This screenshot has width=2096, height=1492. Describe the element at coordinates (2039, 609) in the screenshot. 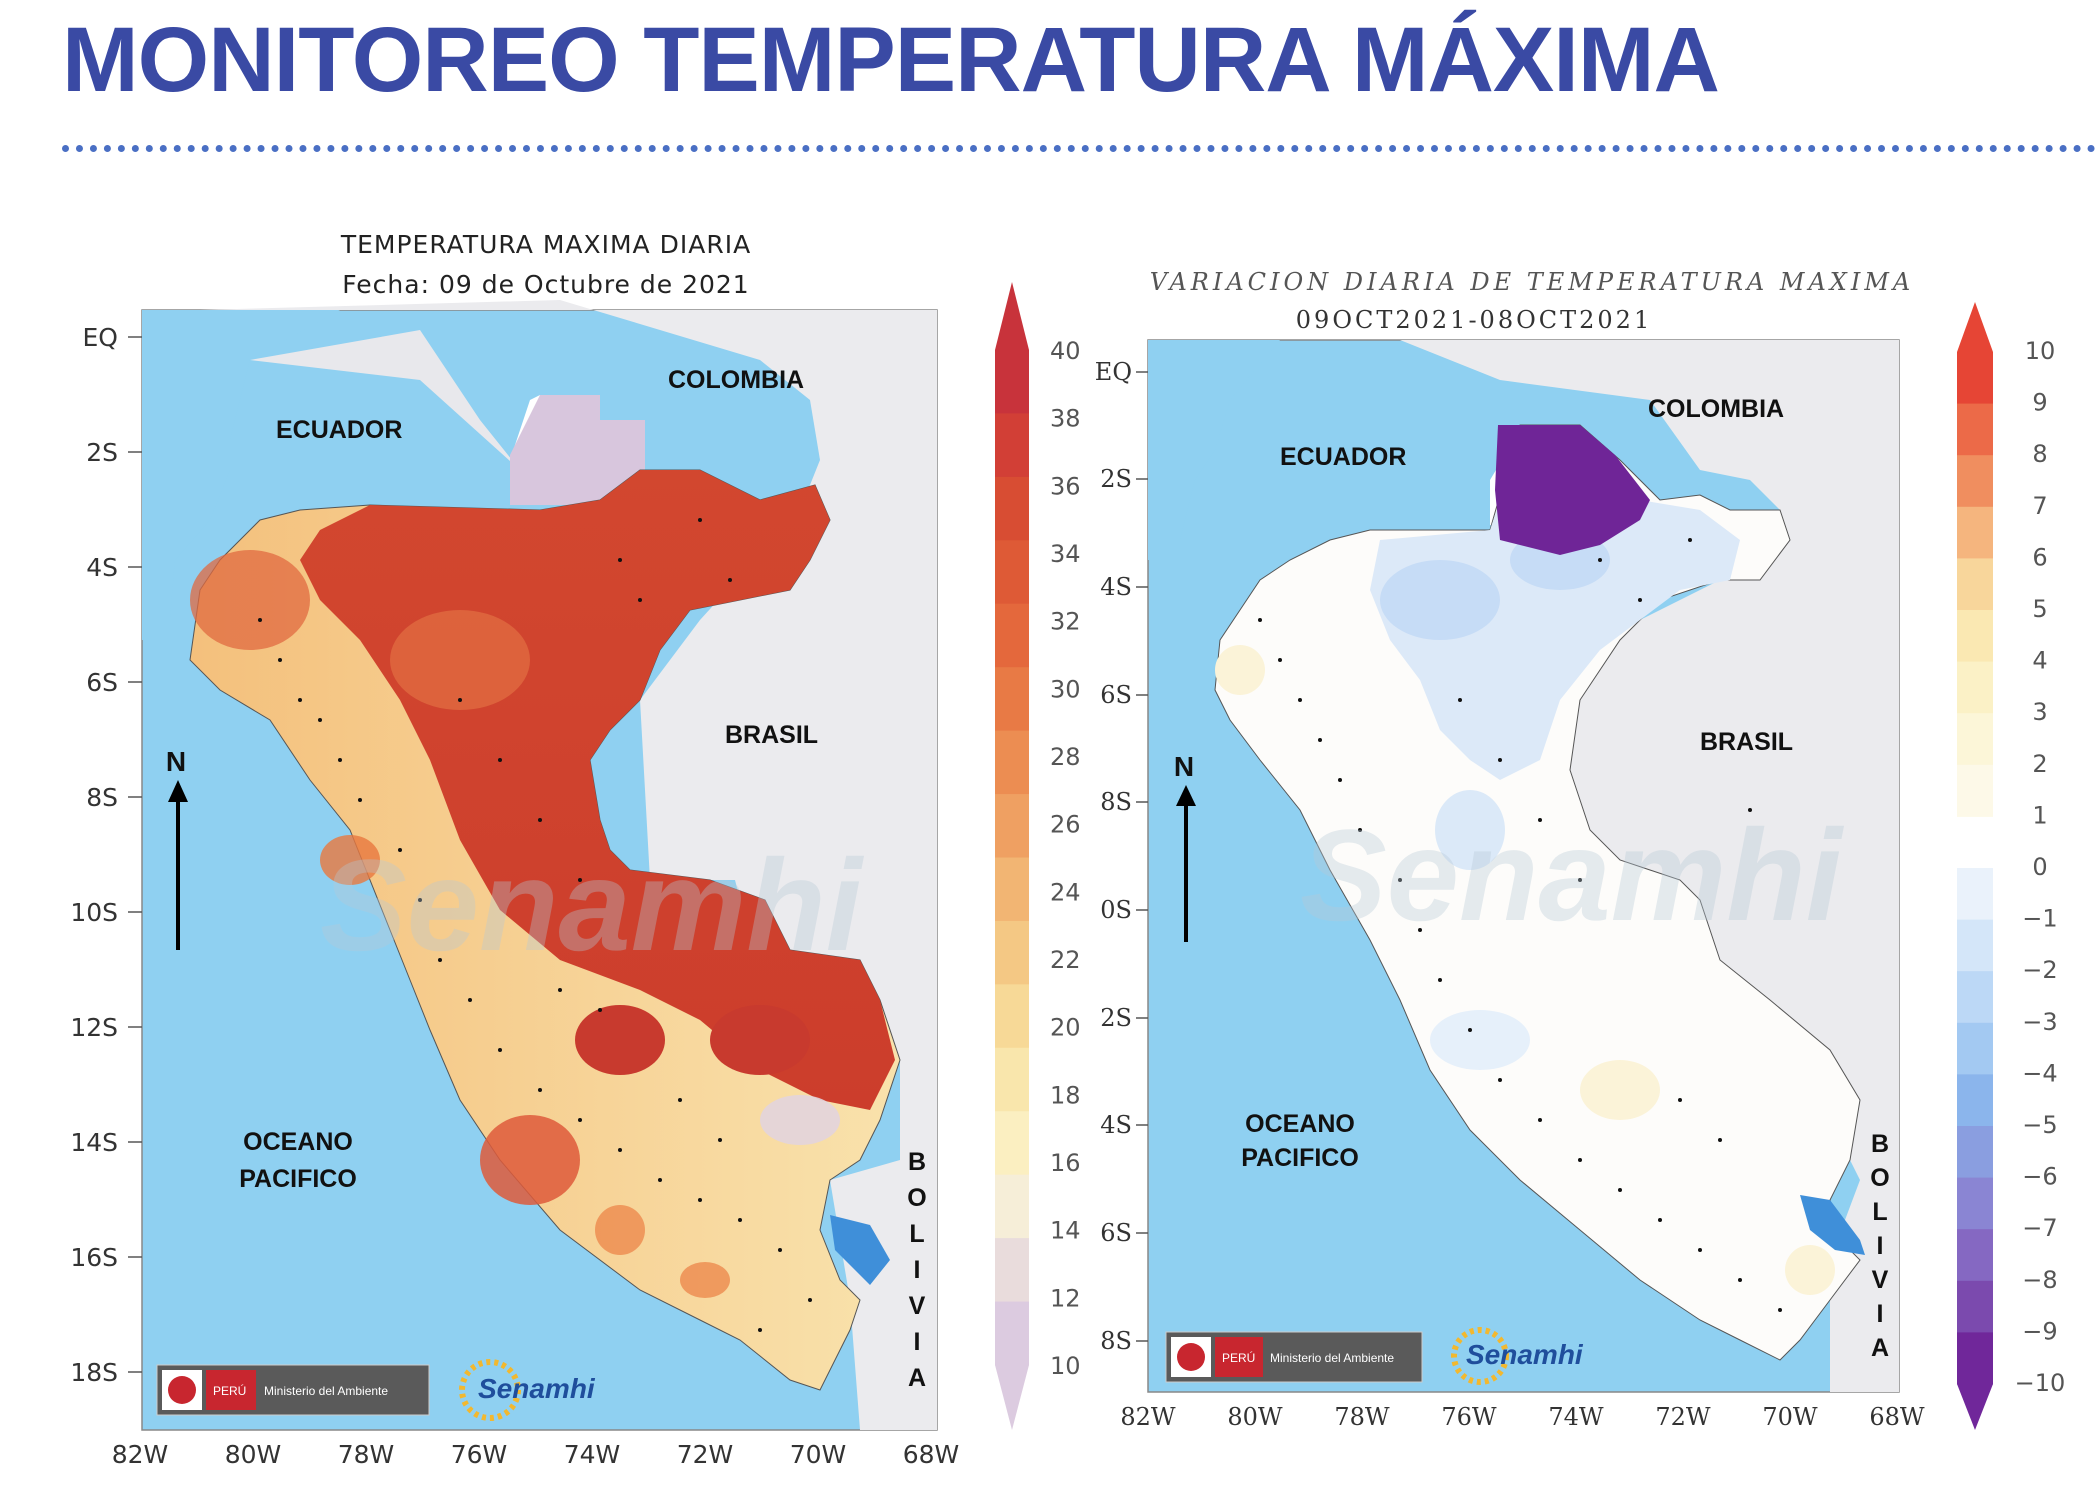

I see `right-colorbar-label: 5` at that location.